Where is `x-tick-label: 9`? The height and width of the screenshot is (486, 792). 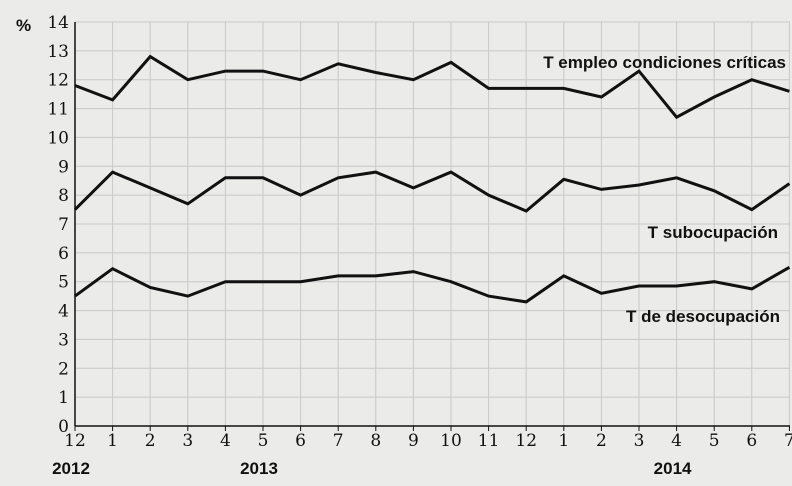
x-tick-label: 9 is located at coordinates (413, 441).